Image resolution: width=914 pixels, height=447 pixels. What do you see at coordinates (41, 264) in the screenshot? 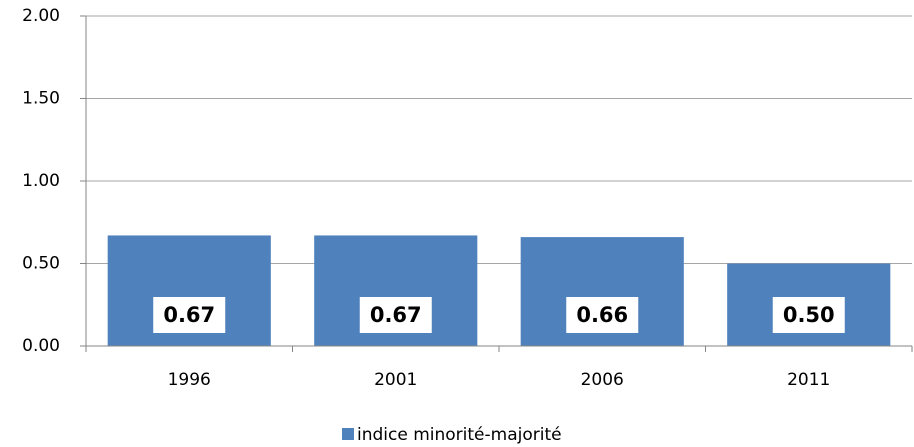
I see `y-tick-label: 0.50` at bounding box center [41, 264].